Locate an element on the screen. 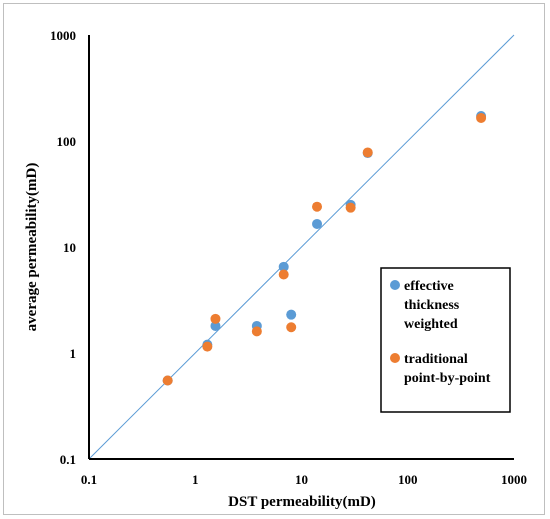  x-tick-label: 1 is located at coordinates (195, 479).